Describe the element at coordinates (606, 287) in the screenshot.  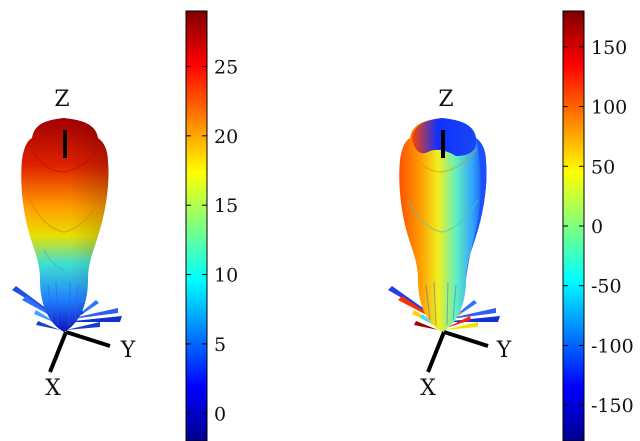
I see `right-colorbar-tick-label: -50` at that location.